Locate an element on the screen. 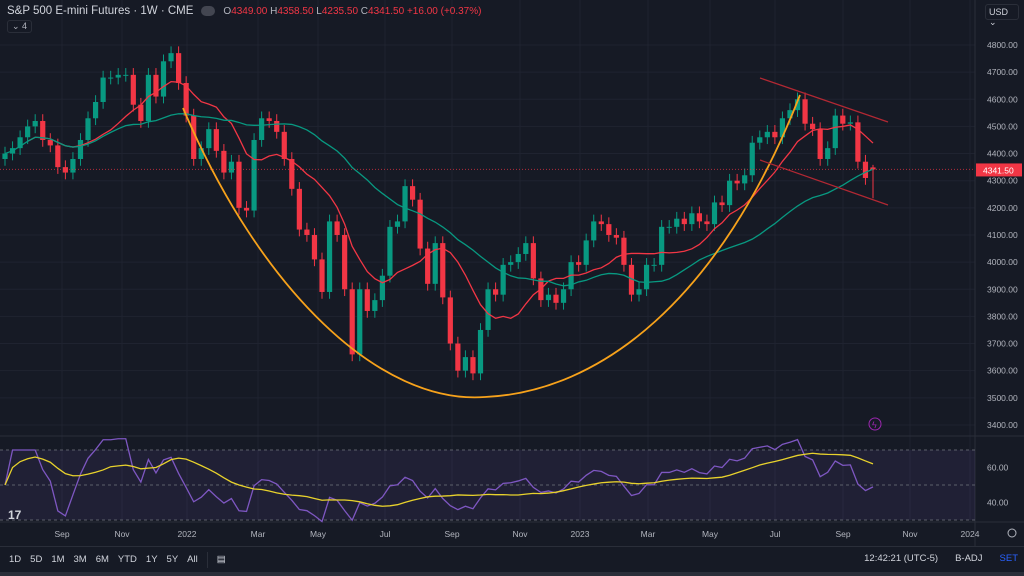 The height and width of the screenshot is (576, 1024). price-tick-label: 4200.00 is located at coordinates (1002, 208).